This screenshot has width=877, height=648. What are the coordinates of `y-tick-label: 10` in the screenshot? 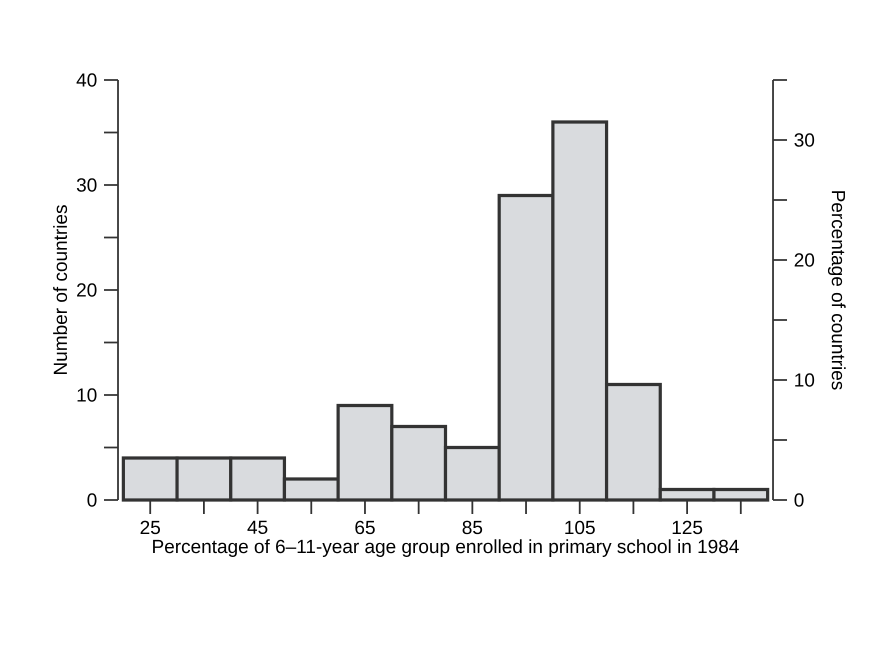 It's located at (87, 395).